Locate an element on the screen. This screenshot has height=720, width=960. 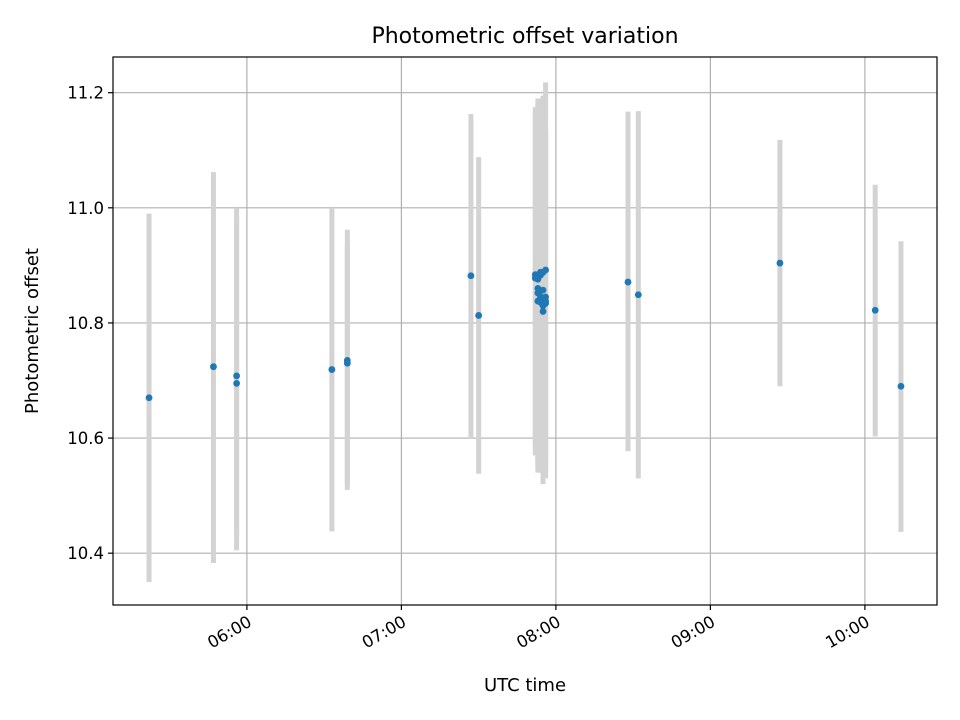
y-tick-label: 10.4 is located at coordinates (85, 553).